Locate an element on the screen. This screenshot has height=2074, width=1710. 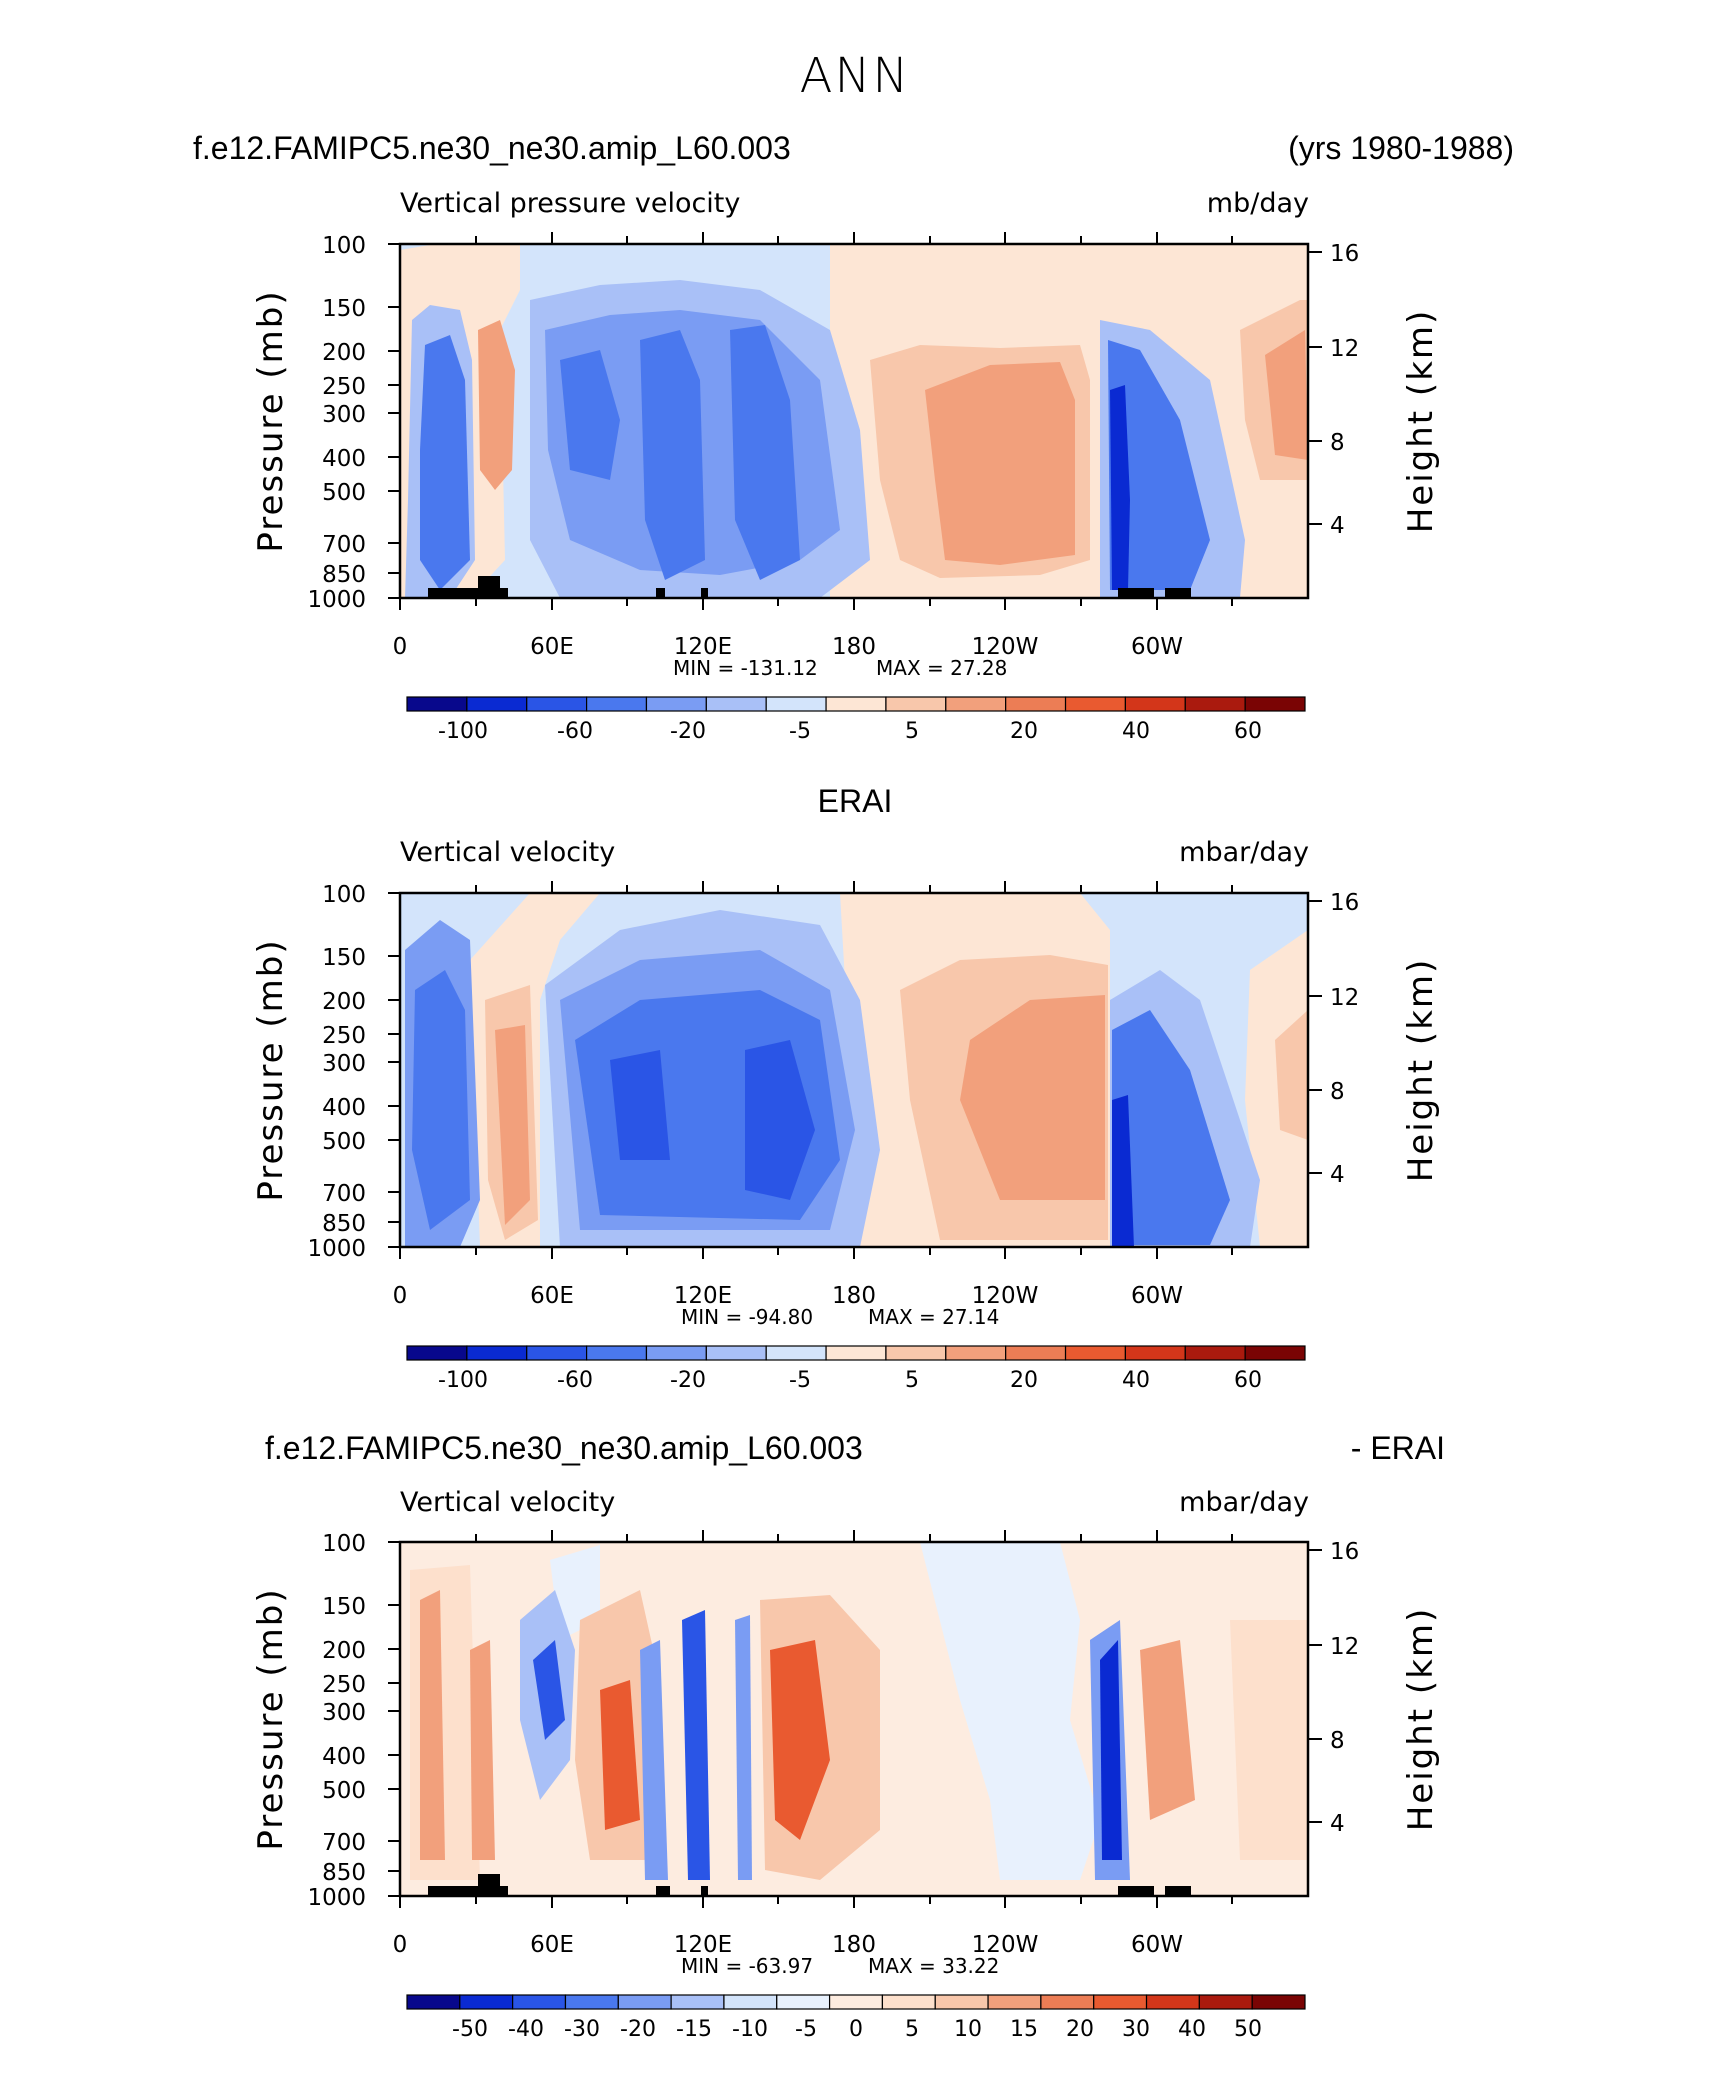
colorbar-label: 5 is located at coordinates (912, 1380).